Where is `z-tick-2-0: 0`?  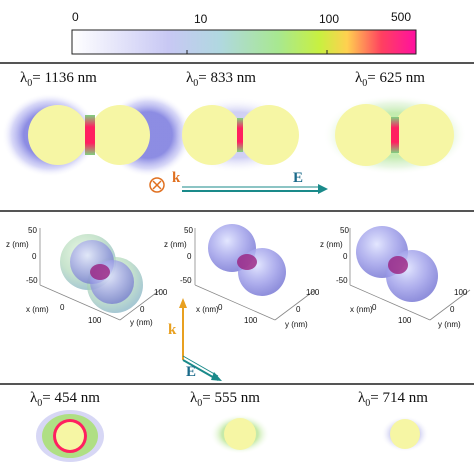 z-tick-2-0: 0 is located at coordinates (189, 256).